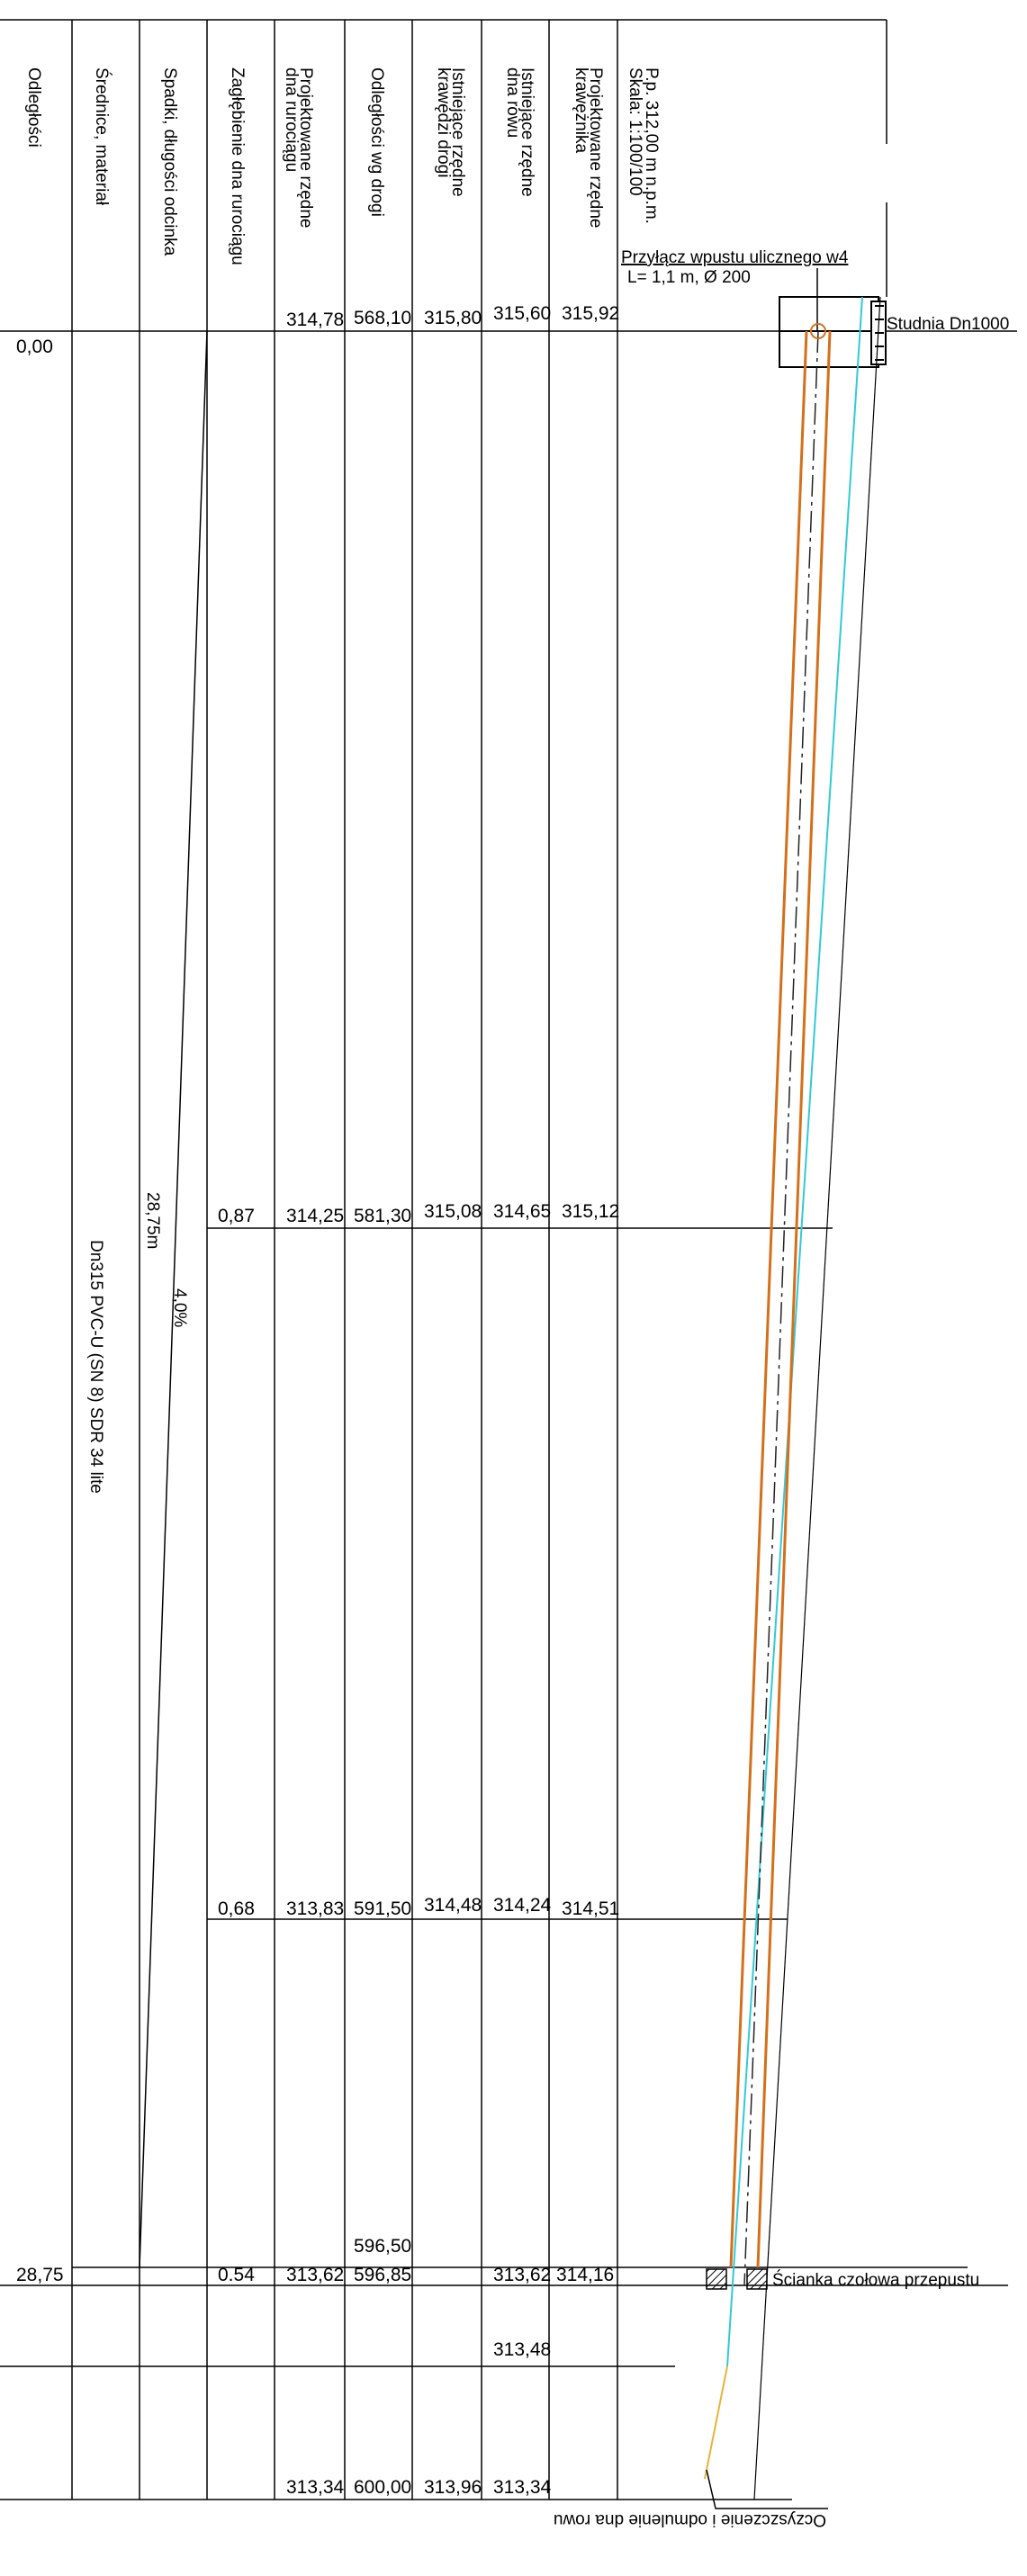 The height and width of the screenshot is (2576, 1027). I want to click on row3-depth: 0,68, so click(237, 1909).